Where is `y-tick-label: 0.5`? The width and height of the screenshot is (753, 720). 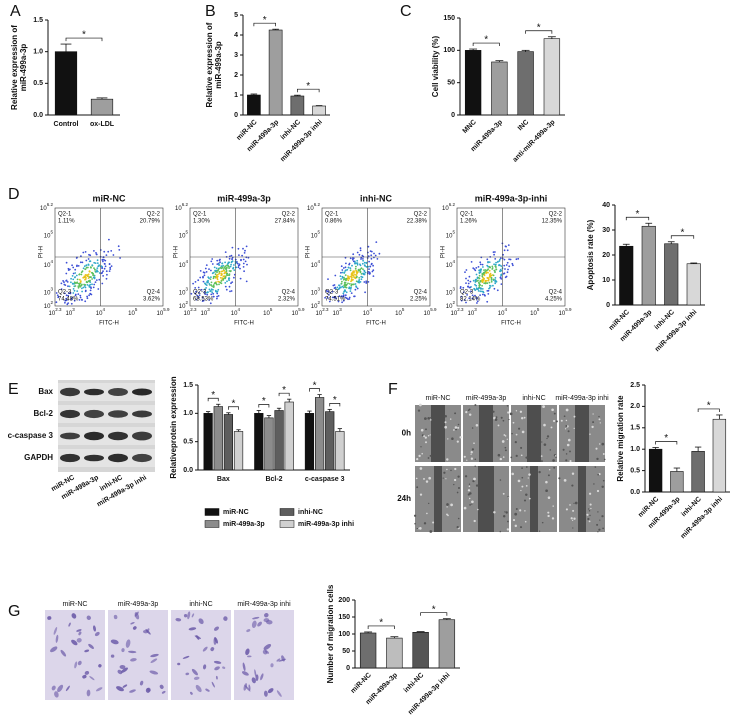 y-tick-label: 0.5 is located at coordinates (188, 442).